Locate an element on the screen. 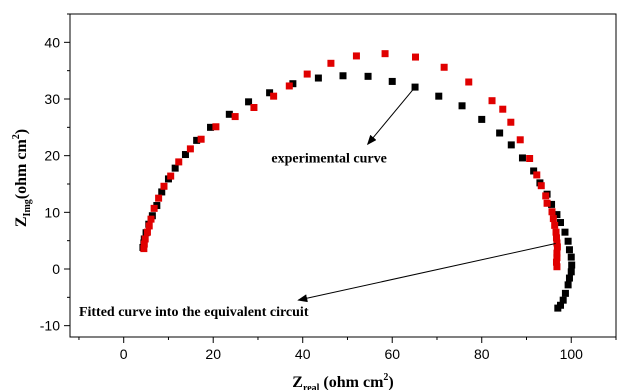 Image resolution: width=625 pixels, height=390 pixels. x-title-close: ) is located at coordinates (390, 382).